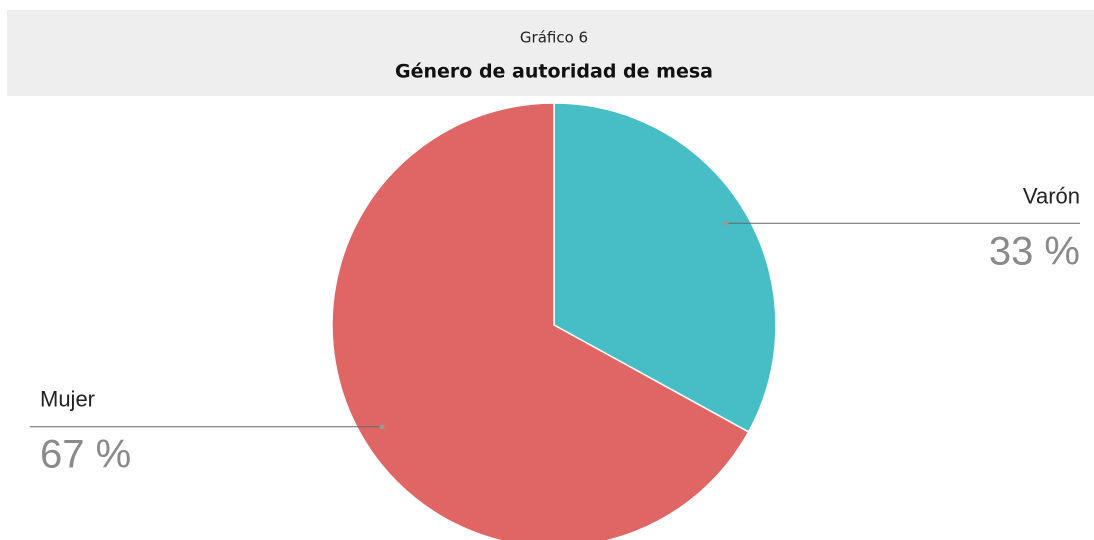 The width and height of the screenshot is (1094, 540). I want to click on pie-slice, so click(665, 267).